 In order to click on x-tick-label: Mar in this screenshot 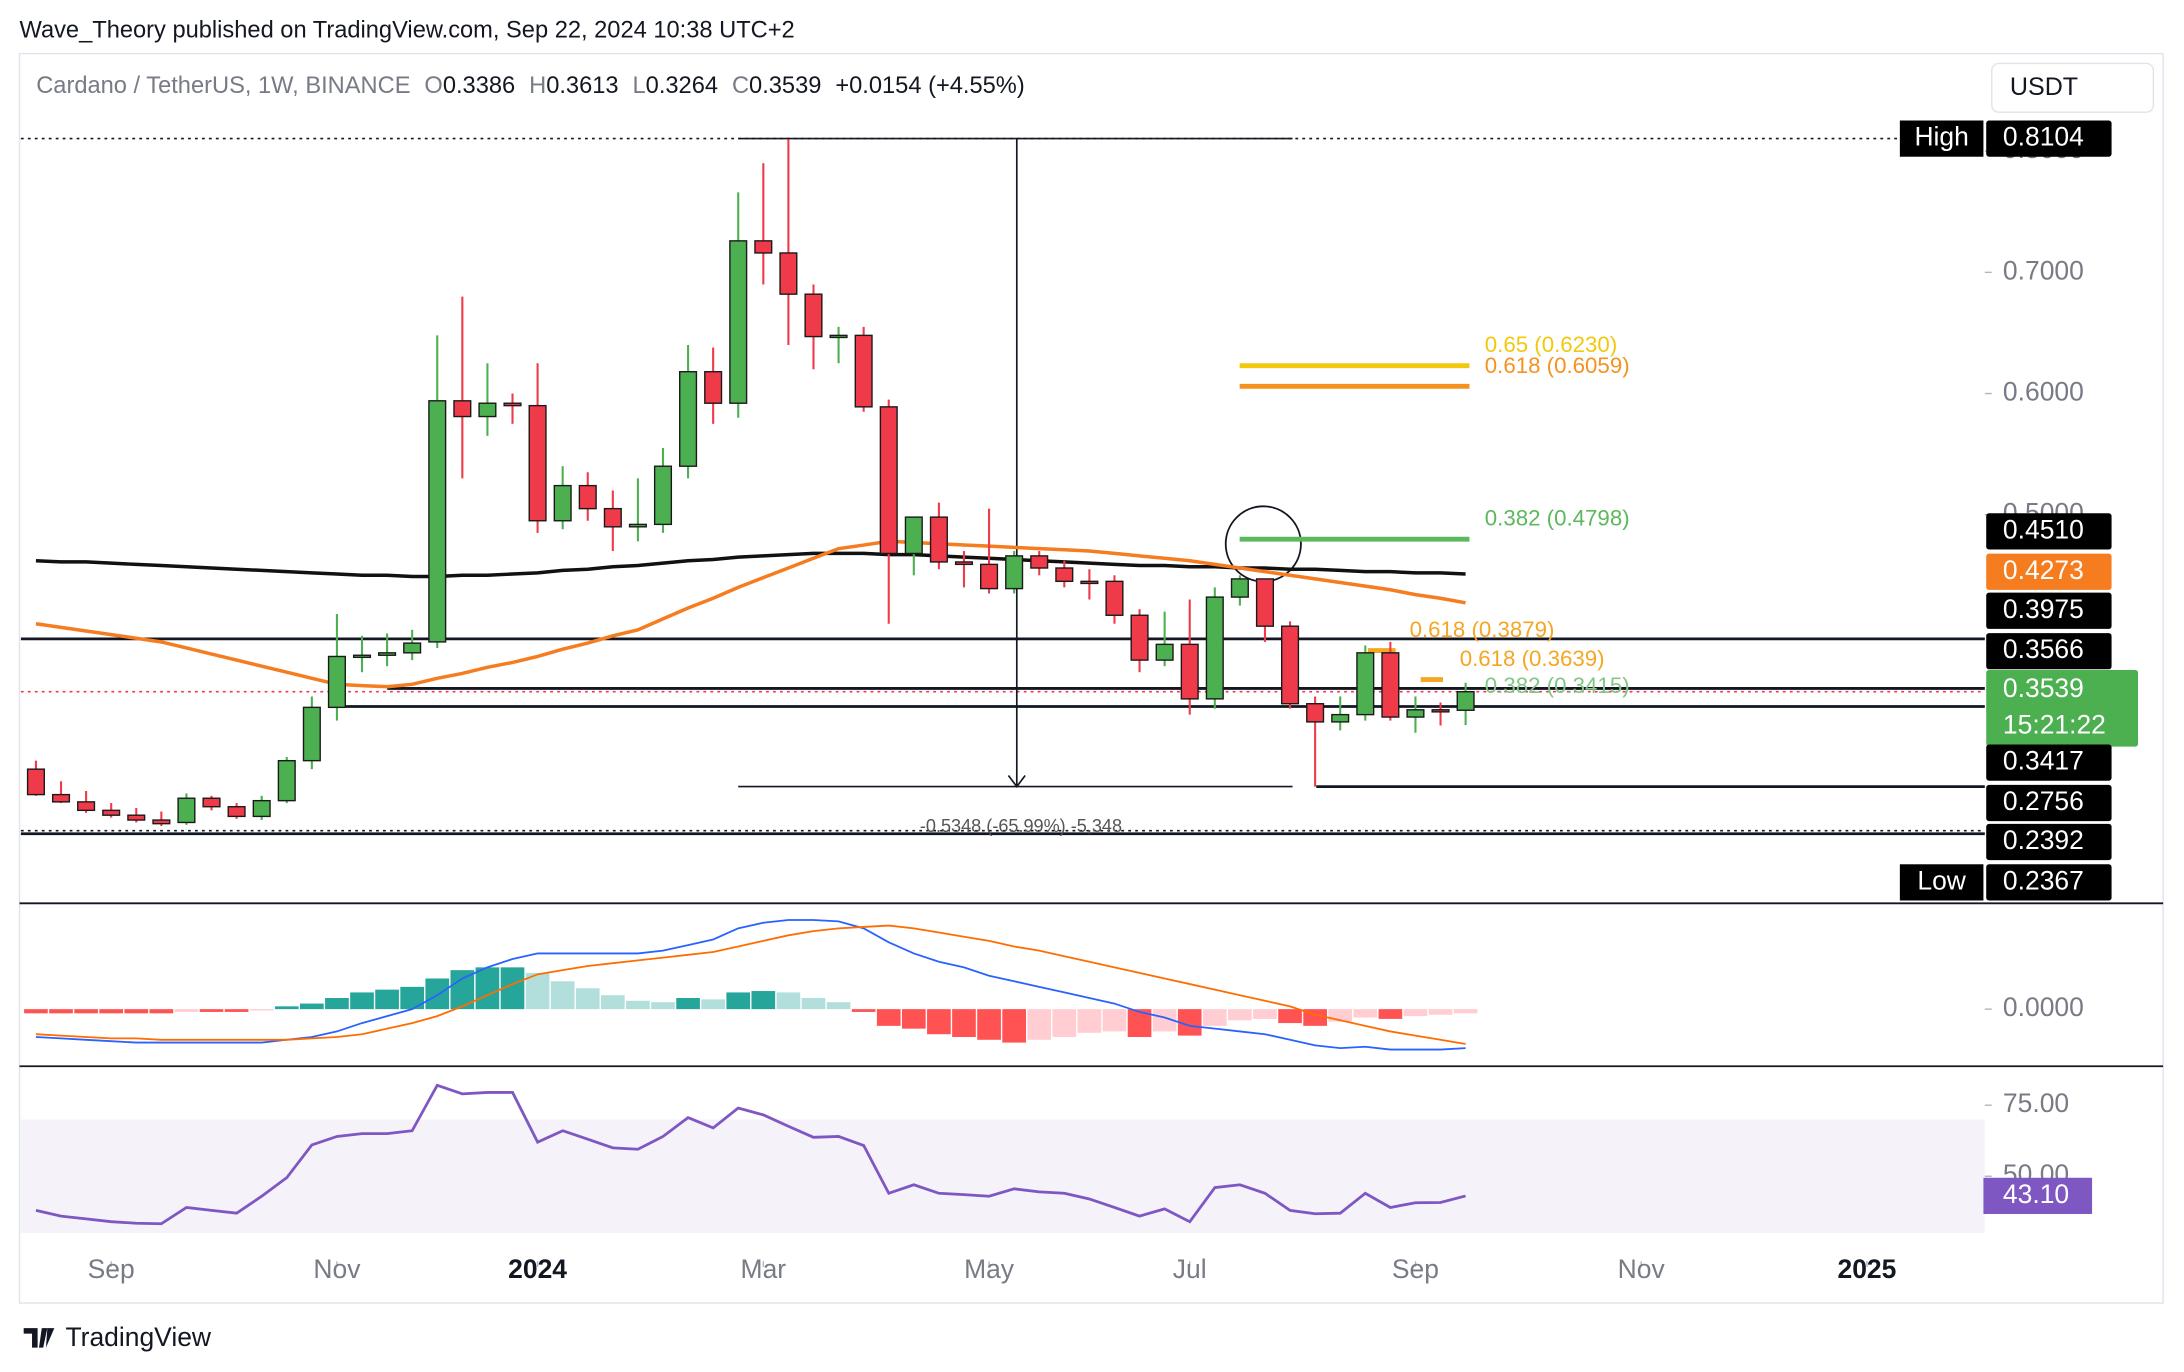, I will do `click(764, 1269)`.